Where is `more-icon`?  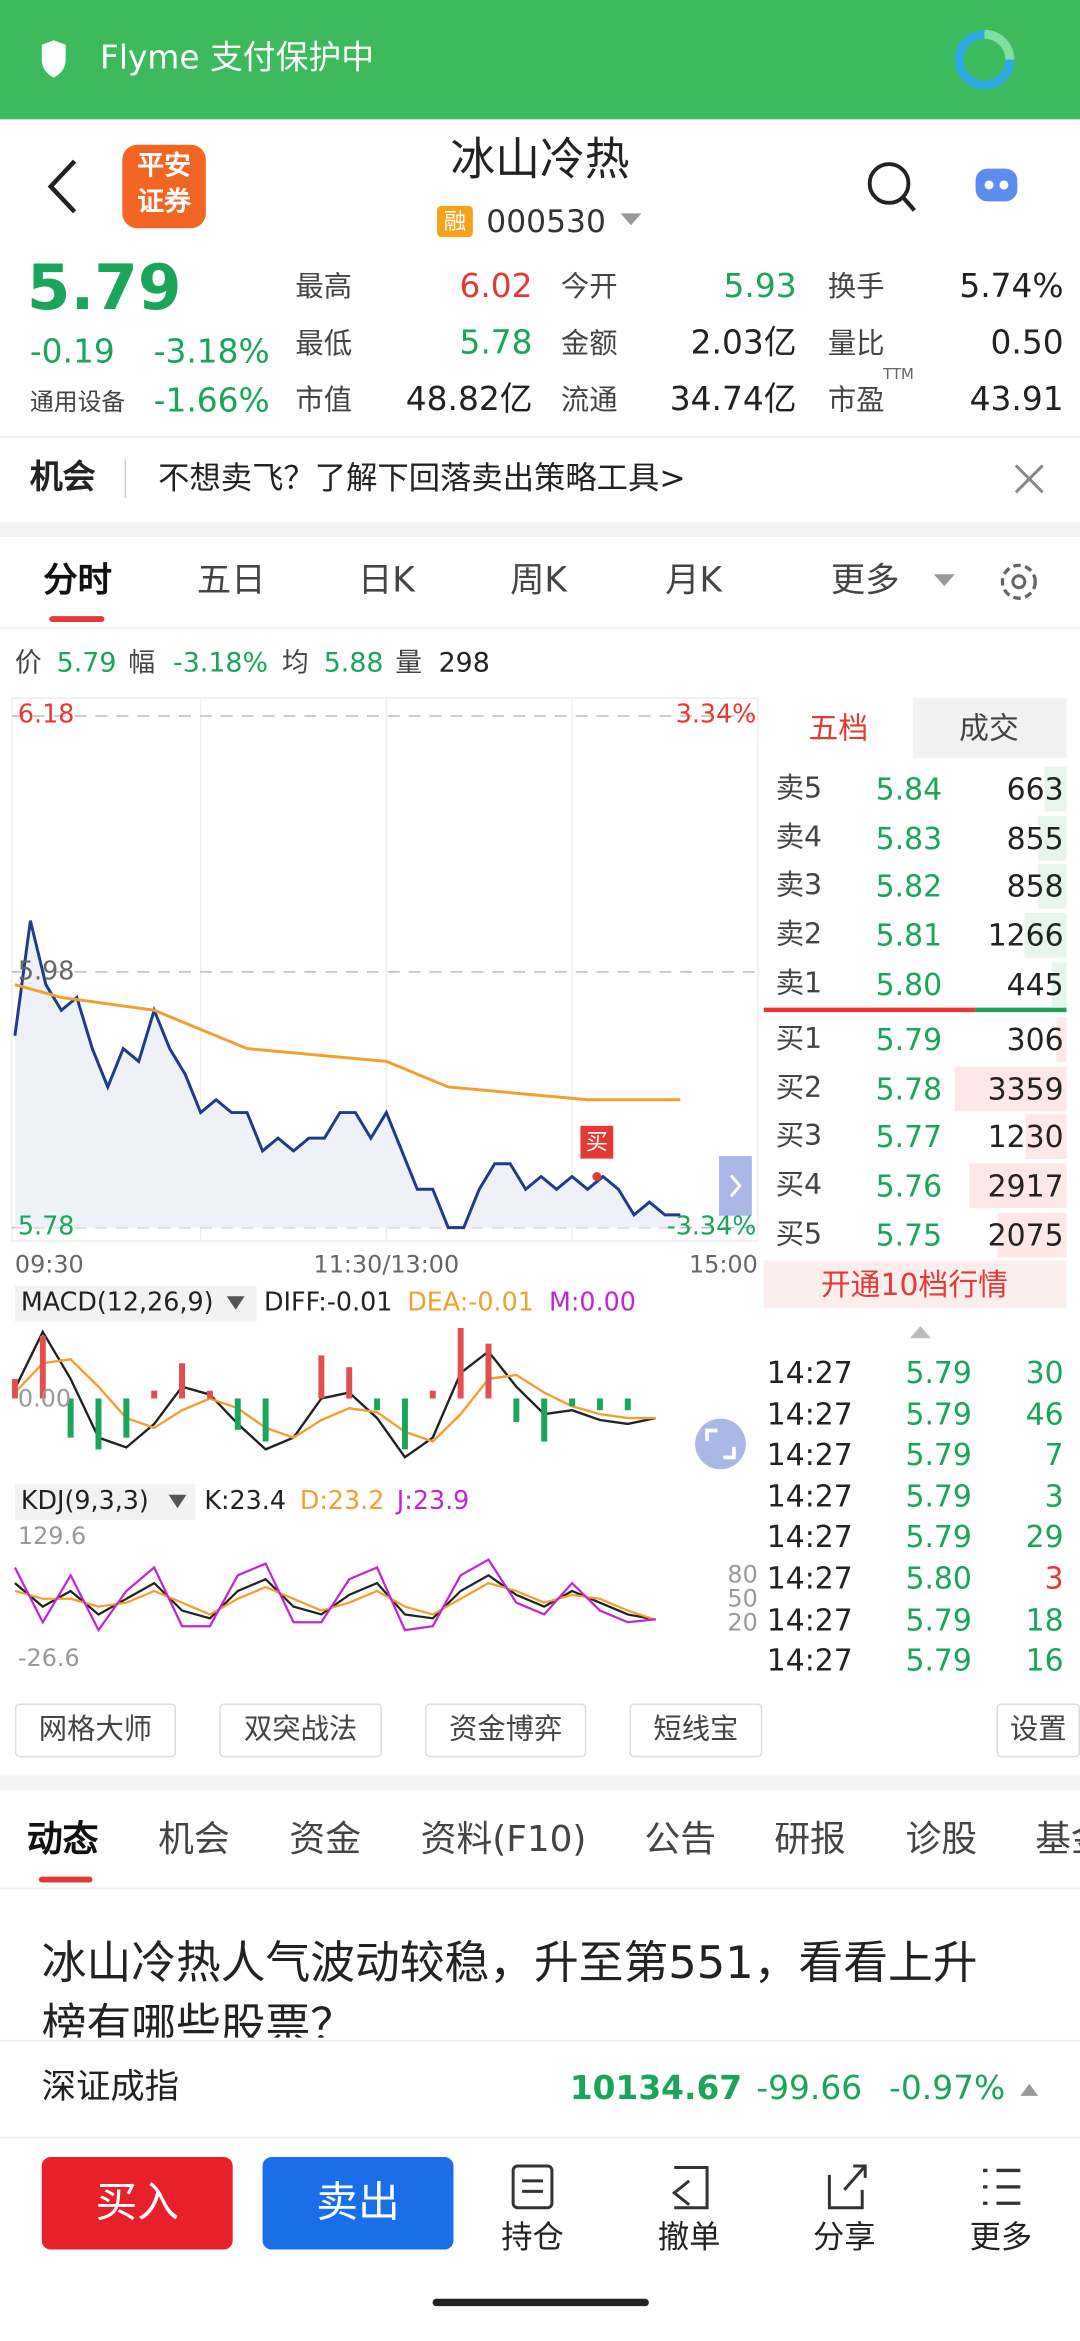
more-icon is located at coordinates (1002, 2186).